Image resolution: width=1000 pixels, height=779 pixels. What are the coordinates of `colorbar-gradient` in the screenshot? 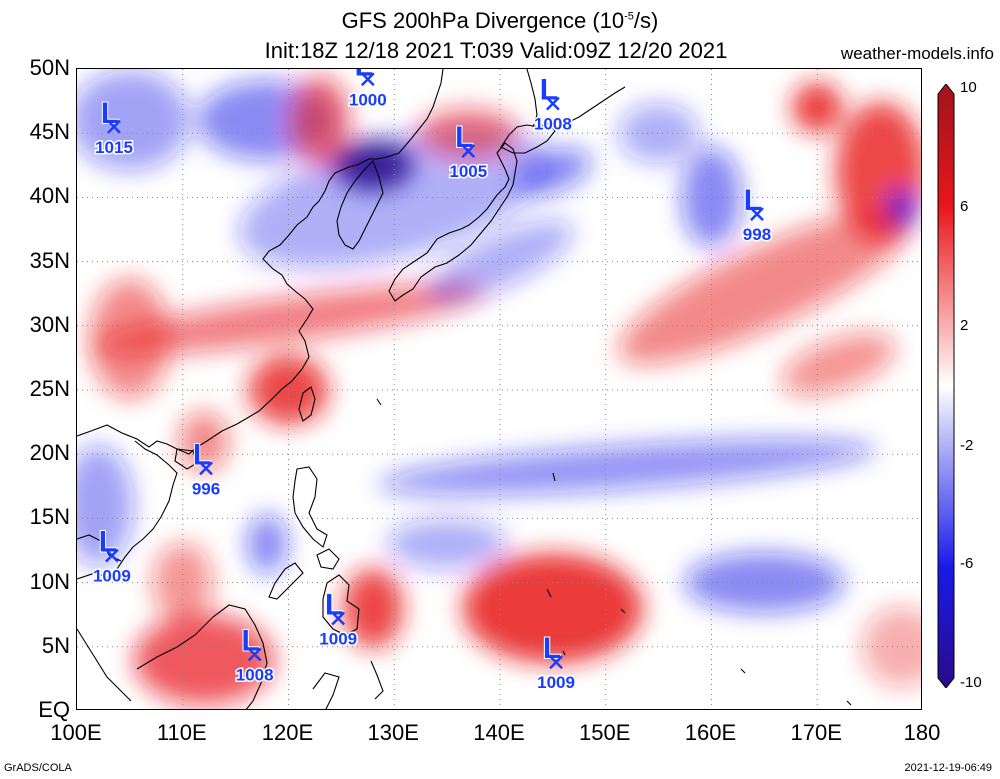 It's located at (946, 386).